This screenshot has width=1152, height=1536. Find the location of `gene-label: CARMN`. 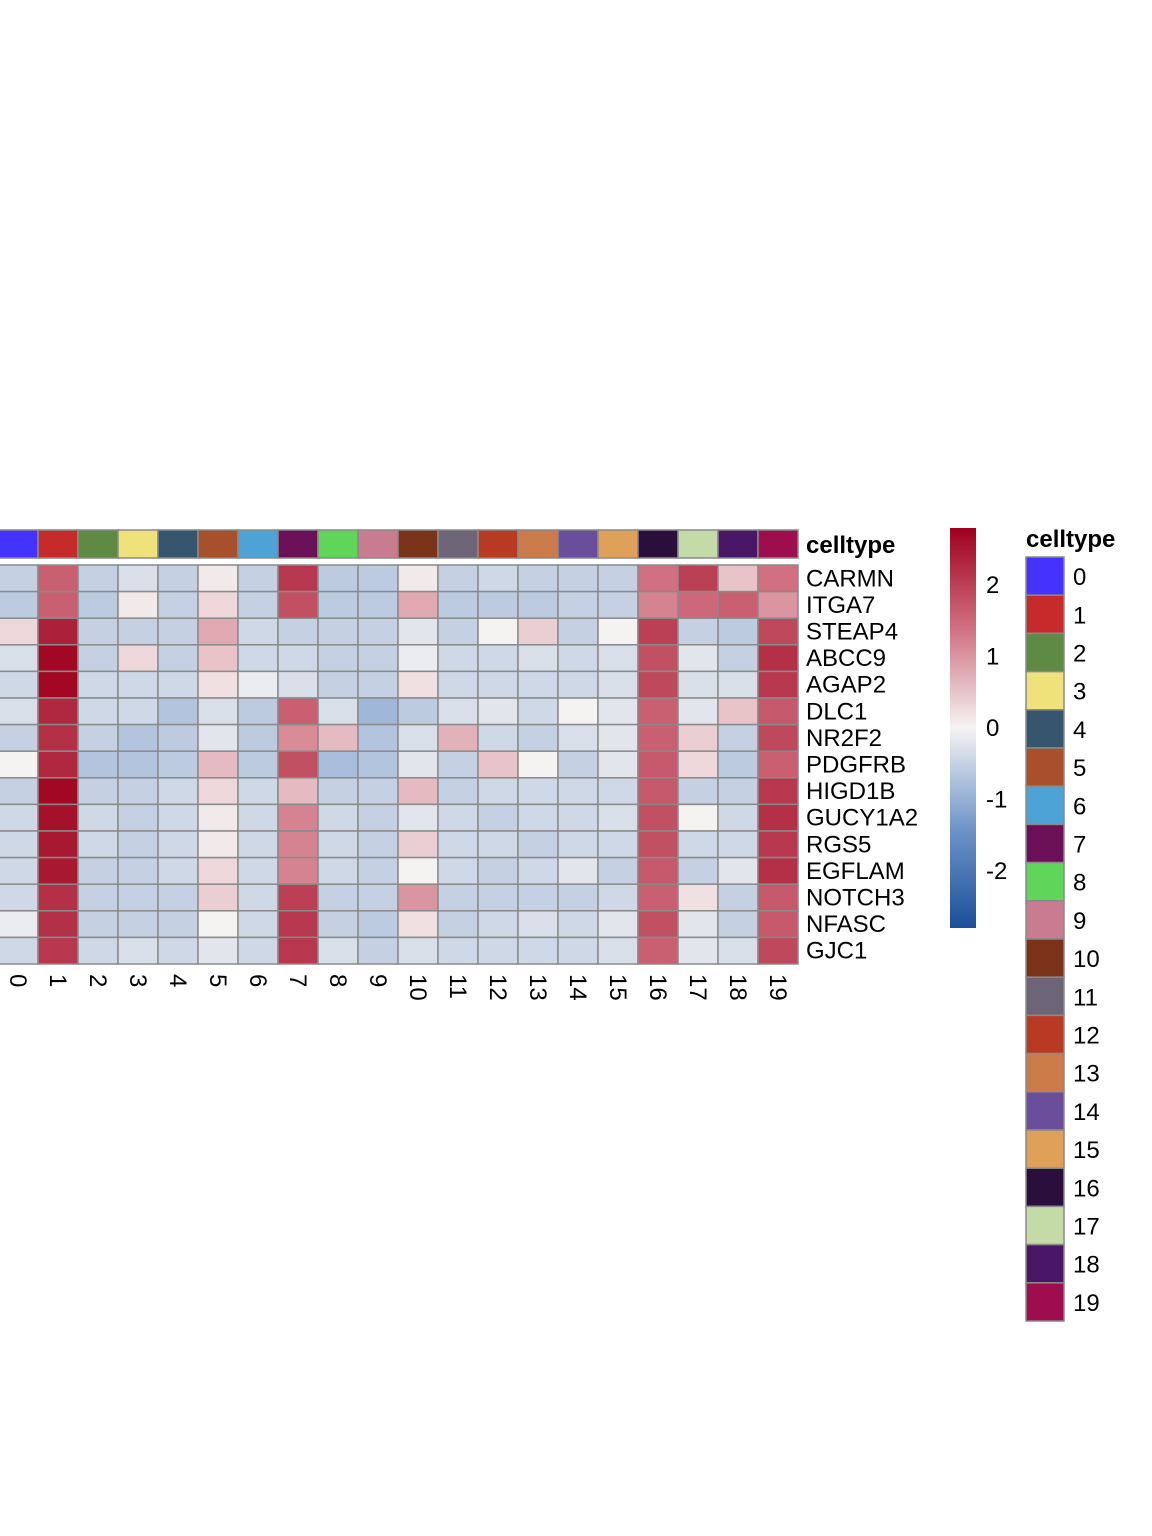

gene-label: CARMN is located at coordinates (850, 578).